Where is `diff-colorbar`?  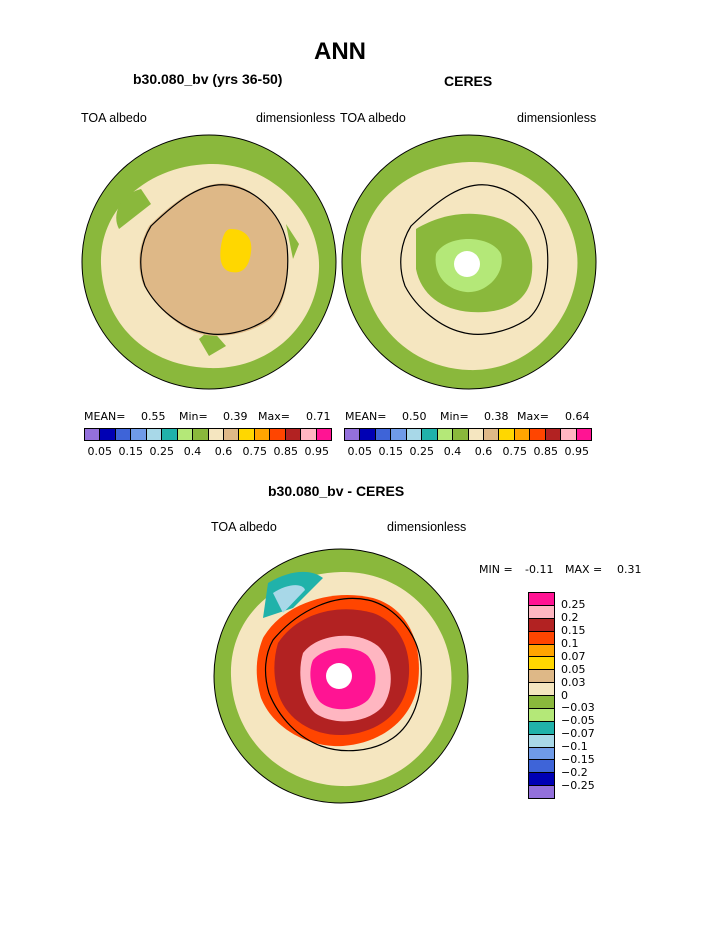 diff-colorbar is located at coordinates (541, 695).